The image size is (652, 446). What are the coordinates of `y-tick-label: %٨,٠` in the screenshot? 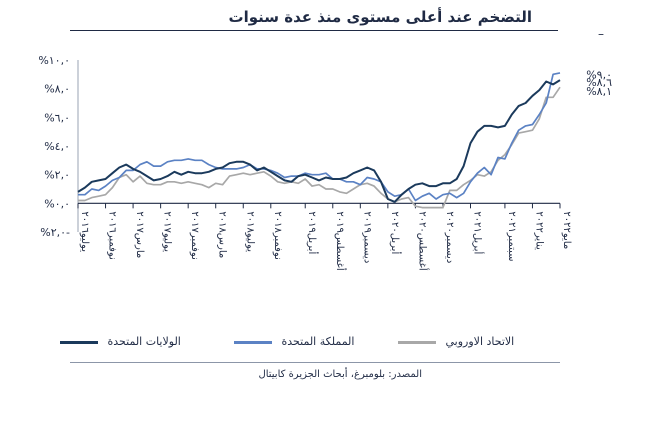 It's located at (57, 89).